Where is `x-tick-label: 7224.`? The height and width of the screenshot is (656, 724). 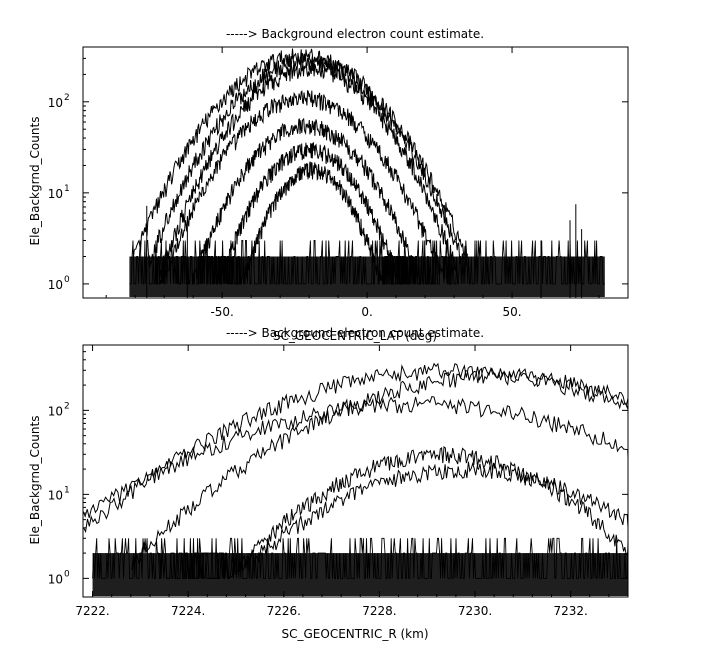 x-tick-label: 7224. is located at coordinates (188, 611).